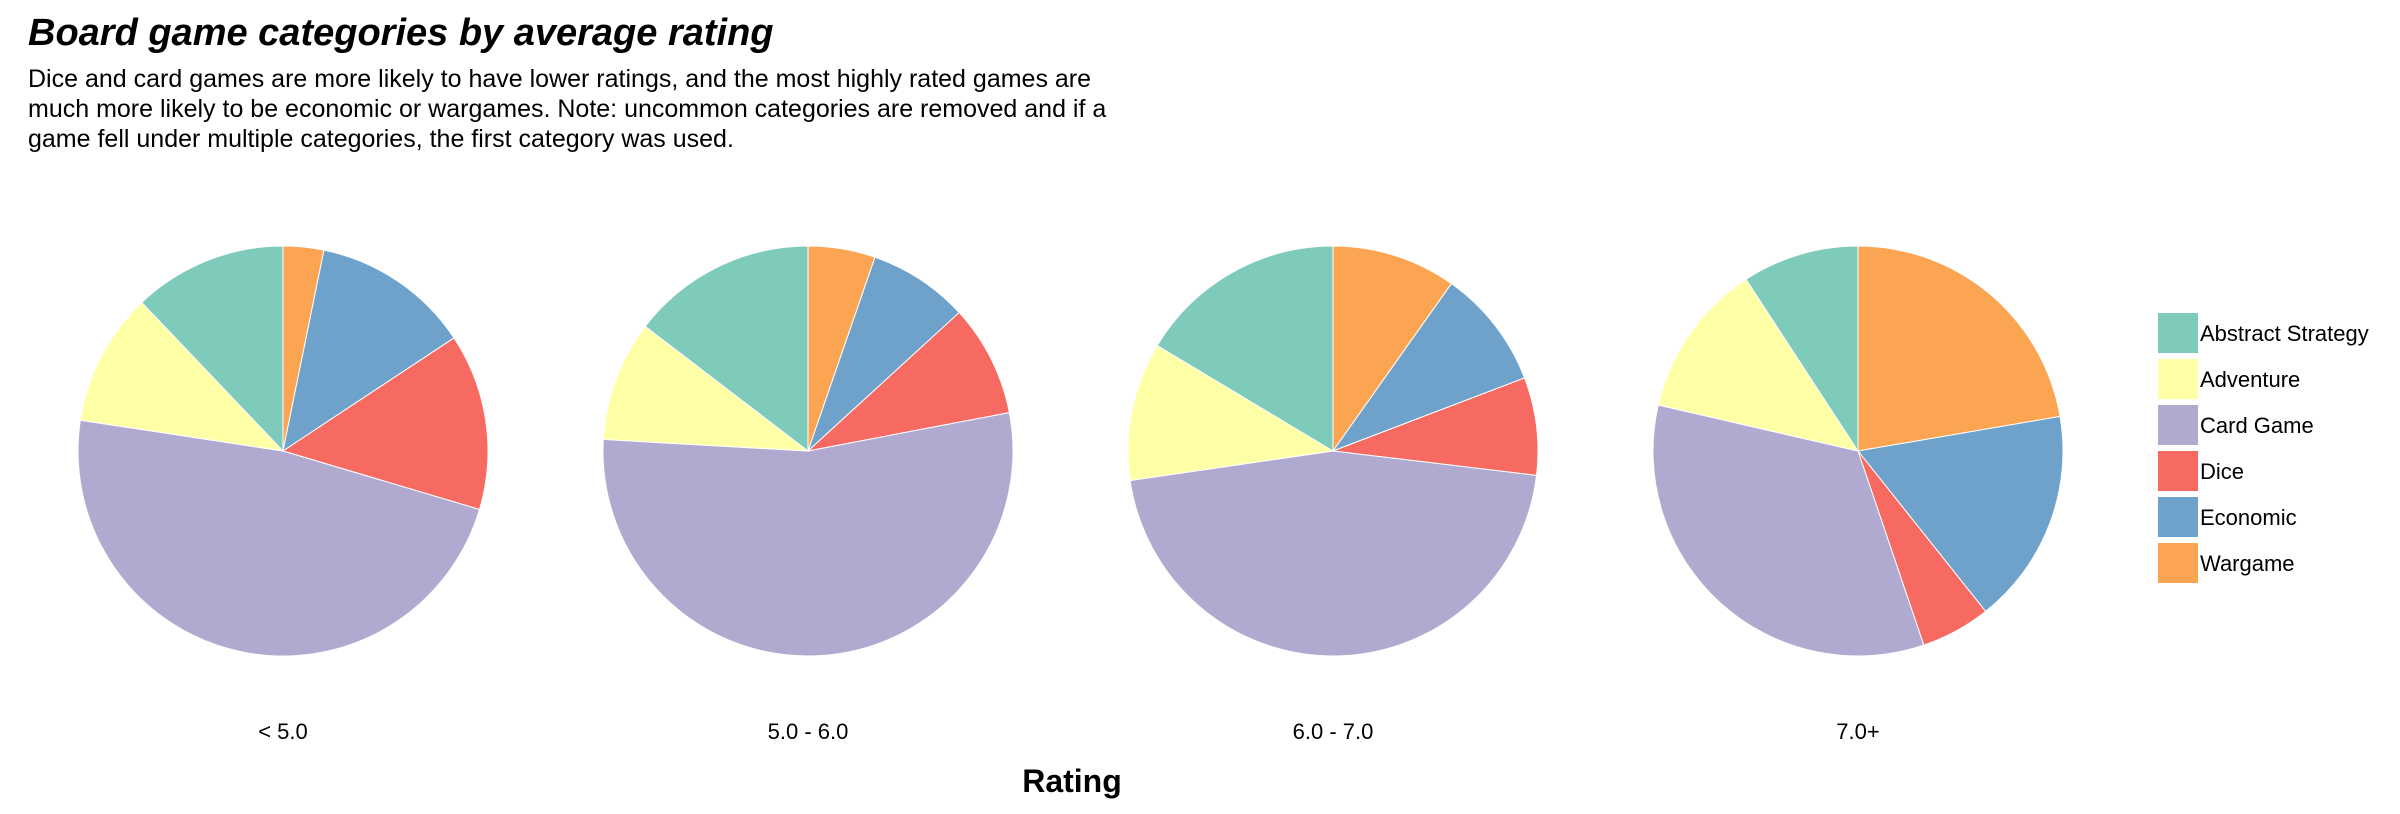 The image size is (2400, 814). What do you see at coordinates (2247, 563) in the screenshot?
I see `legend-label: Wargame` at bounding box center [2247, 563].